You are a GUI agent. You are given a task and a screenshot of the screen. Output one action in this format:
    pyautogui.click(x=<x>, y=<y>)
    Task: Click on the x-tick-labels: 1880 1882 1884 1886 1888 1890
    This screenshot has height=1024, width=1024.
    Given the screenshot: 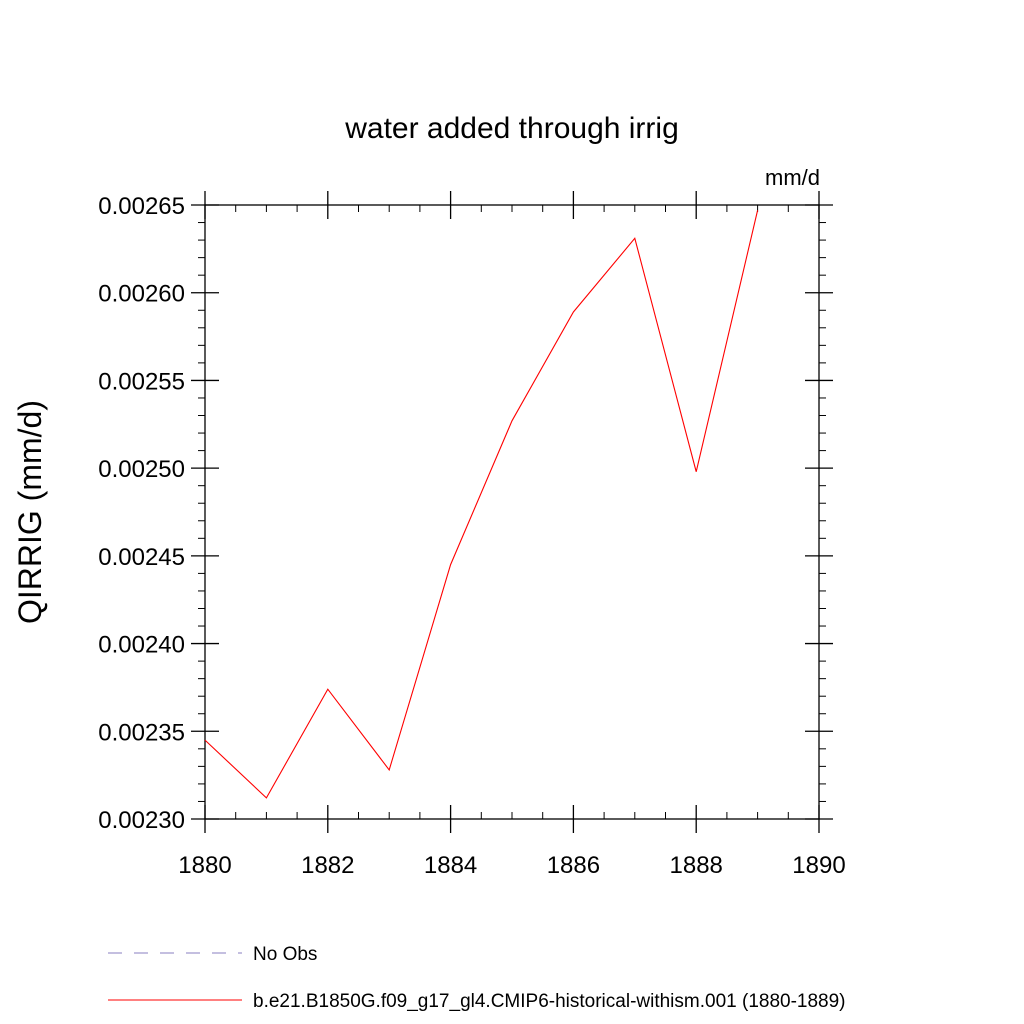 What is the action you would take?
    pyautogui.click(x=511, y=865)
    